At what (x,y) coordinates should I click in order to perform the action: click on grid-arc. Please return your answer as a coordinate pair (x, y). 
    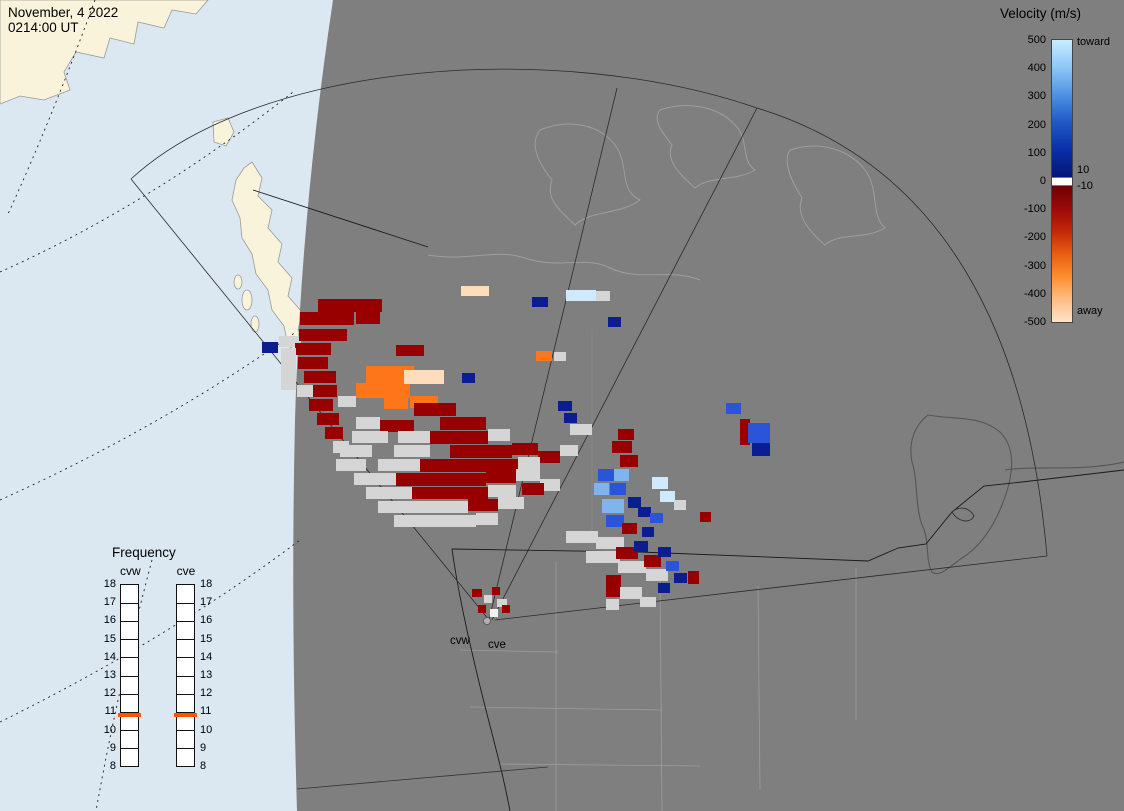
    Looking at the image, I should click on (147, 182).